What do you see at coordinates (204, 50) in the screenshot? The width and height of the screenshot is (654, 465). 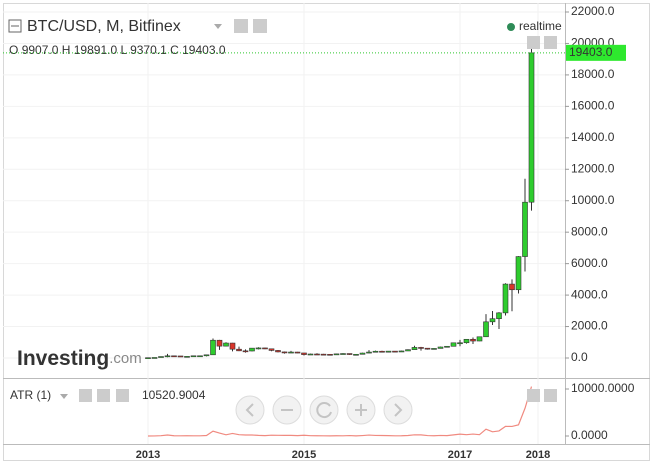 I see `ohlc-value: 19403.0` at bounding box center [204, 50].